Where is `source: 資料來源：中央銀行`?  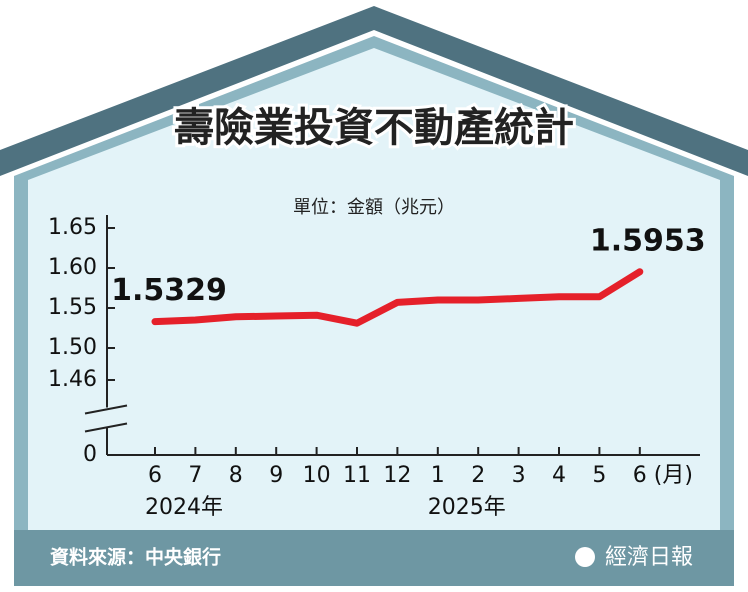 source: 資料來源：中央銀行 is located at coordinates (135, 557).